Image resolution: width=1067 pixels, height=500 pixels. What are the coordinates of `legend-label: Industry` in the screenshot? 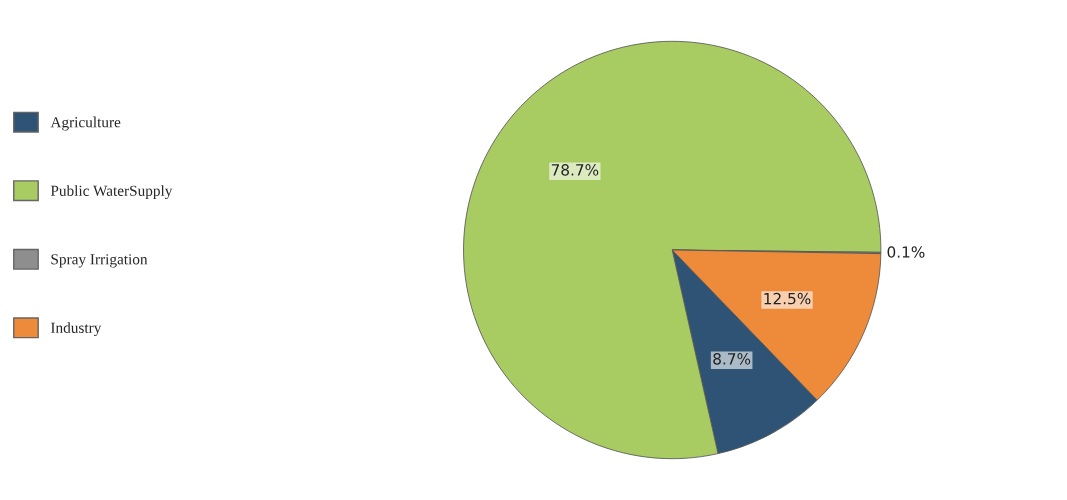 It's located at (76, 329).